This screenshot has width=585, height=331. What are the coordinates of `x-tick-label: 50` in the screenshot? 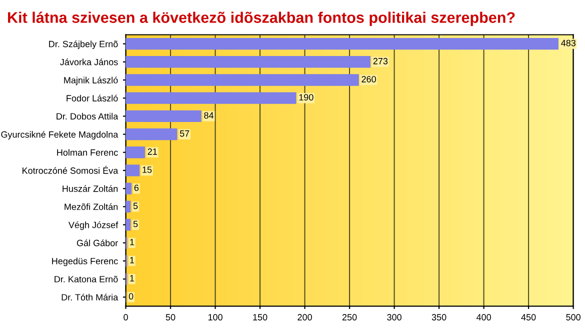 It's located at (171, 317).